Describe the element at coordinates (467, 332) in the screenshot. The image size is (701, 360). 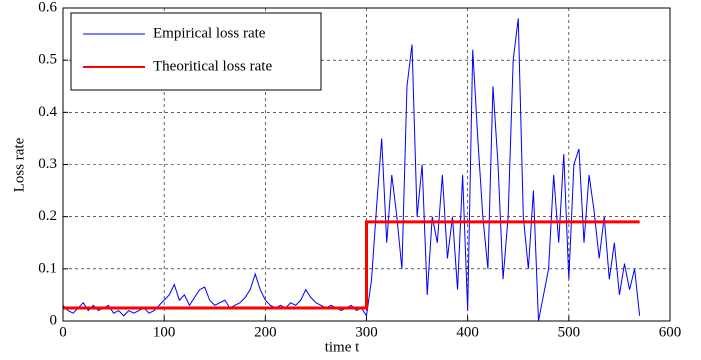
I see `x-tick-label: 400` at that location.